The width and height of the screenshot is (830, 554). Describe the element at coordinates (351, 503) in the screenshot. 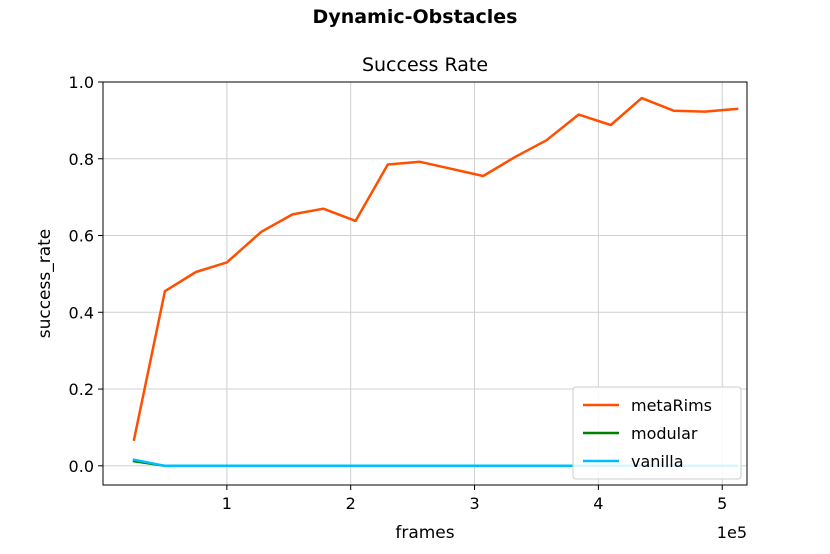

I see `x-tick-label: 2` at that location.